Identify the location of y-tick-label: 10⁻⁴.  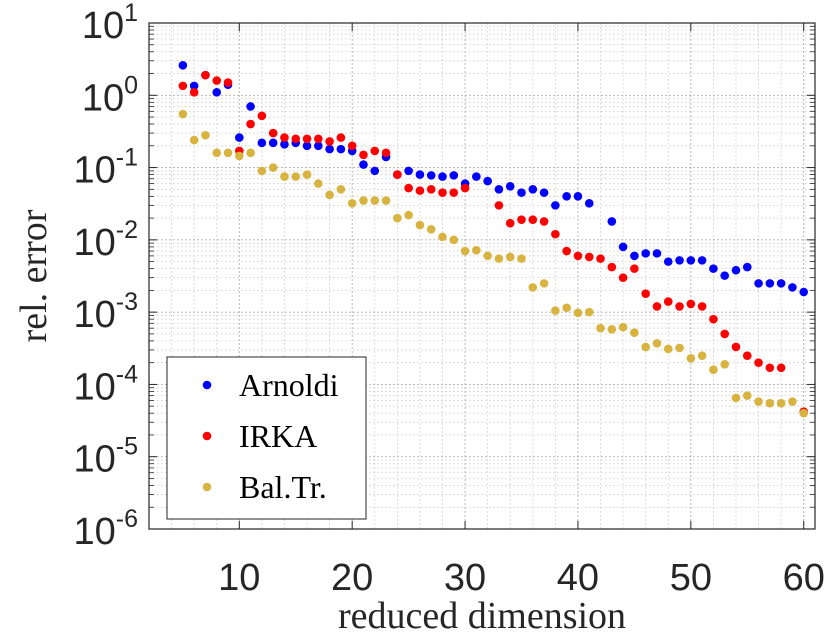
(105, 384).